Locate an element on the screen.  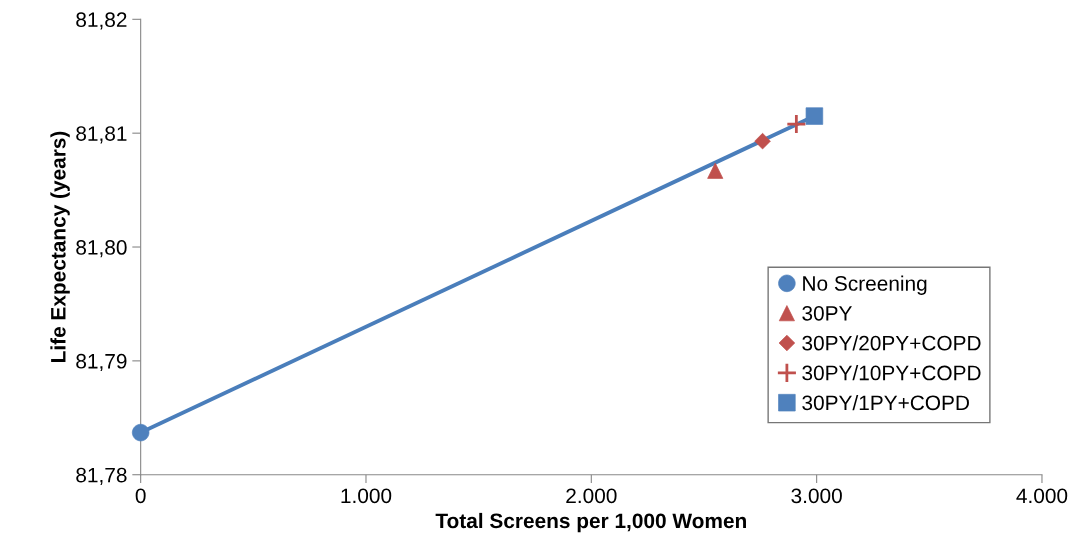
x-tick-label: 4.000 is located at coordinates (1042, 496).